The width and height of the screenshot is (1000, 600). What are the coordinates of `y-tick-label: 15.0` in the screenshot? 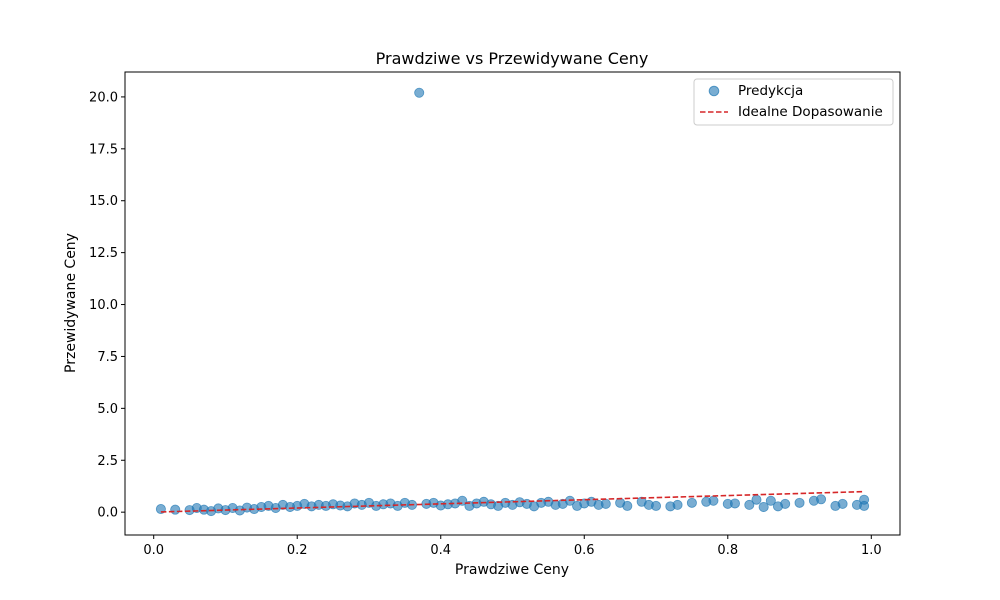 It's located at (103, 201).